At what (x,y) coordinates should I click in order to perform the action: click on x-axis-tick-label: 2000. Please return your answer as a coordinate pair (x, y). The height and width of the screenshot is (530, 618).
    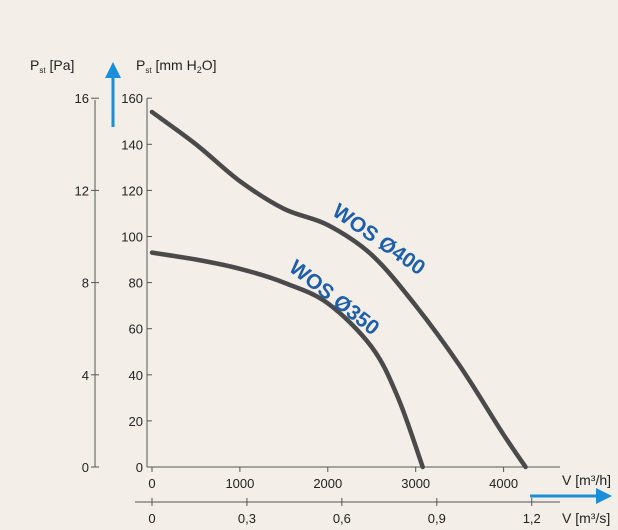
    Looking at the image, I should click on (327, 483).